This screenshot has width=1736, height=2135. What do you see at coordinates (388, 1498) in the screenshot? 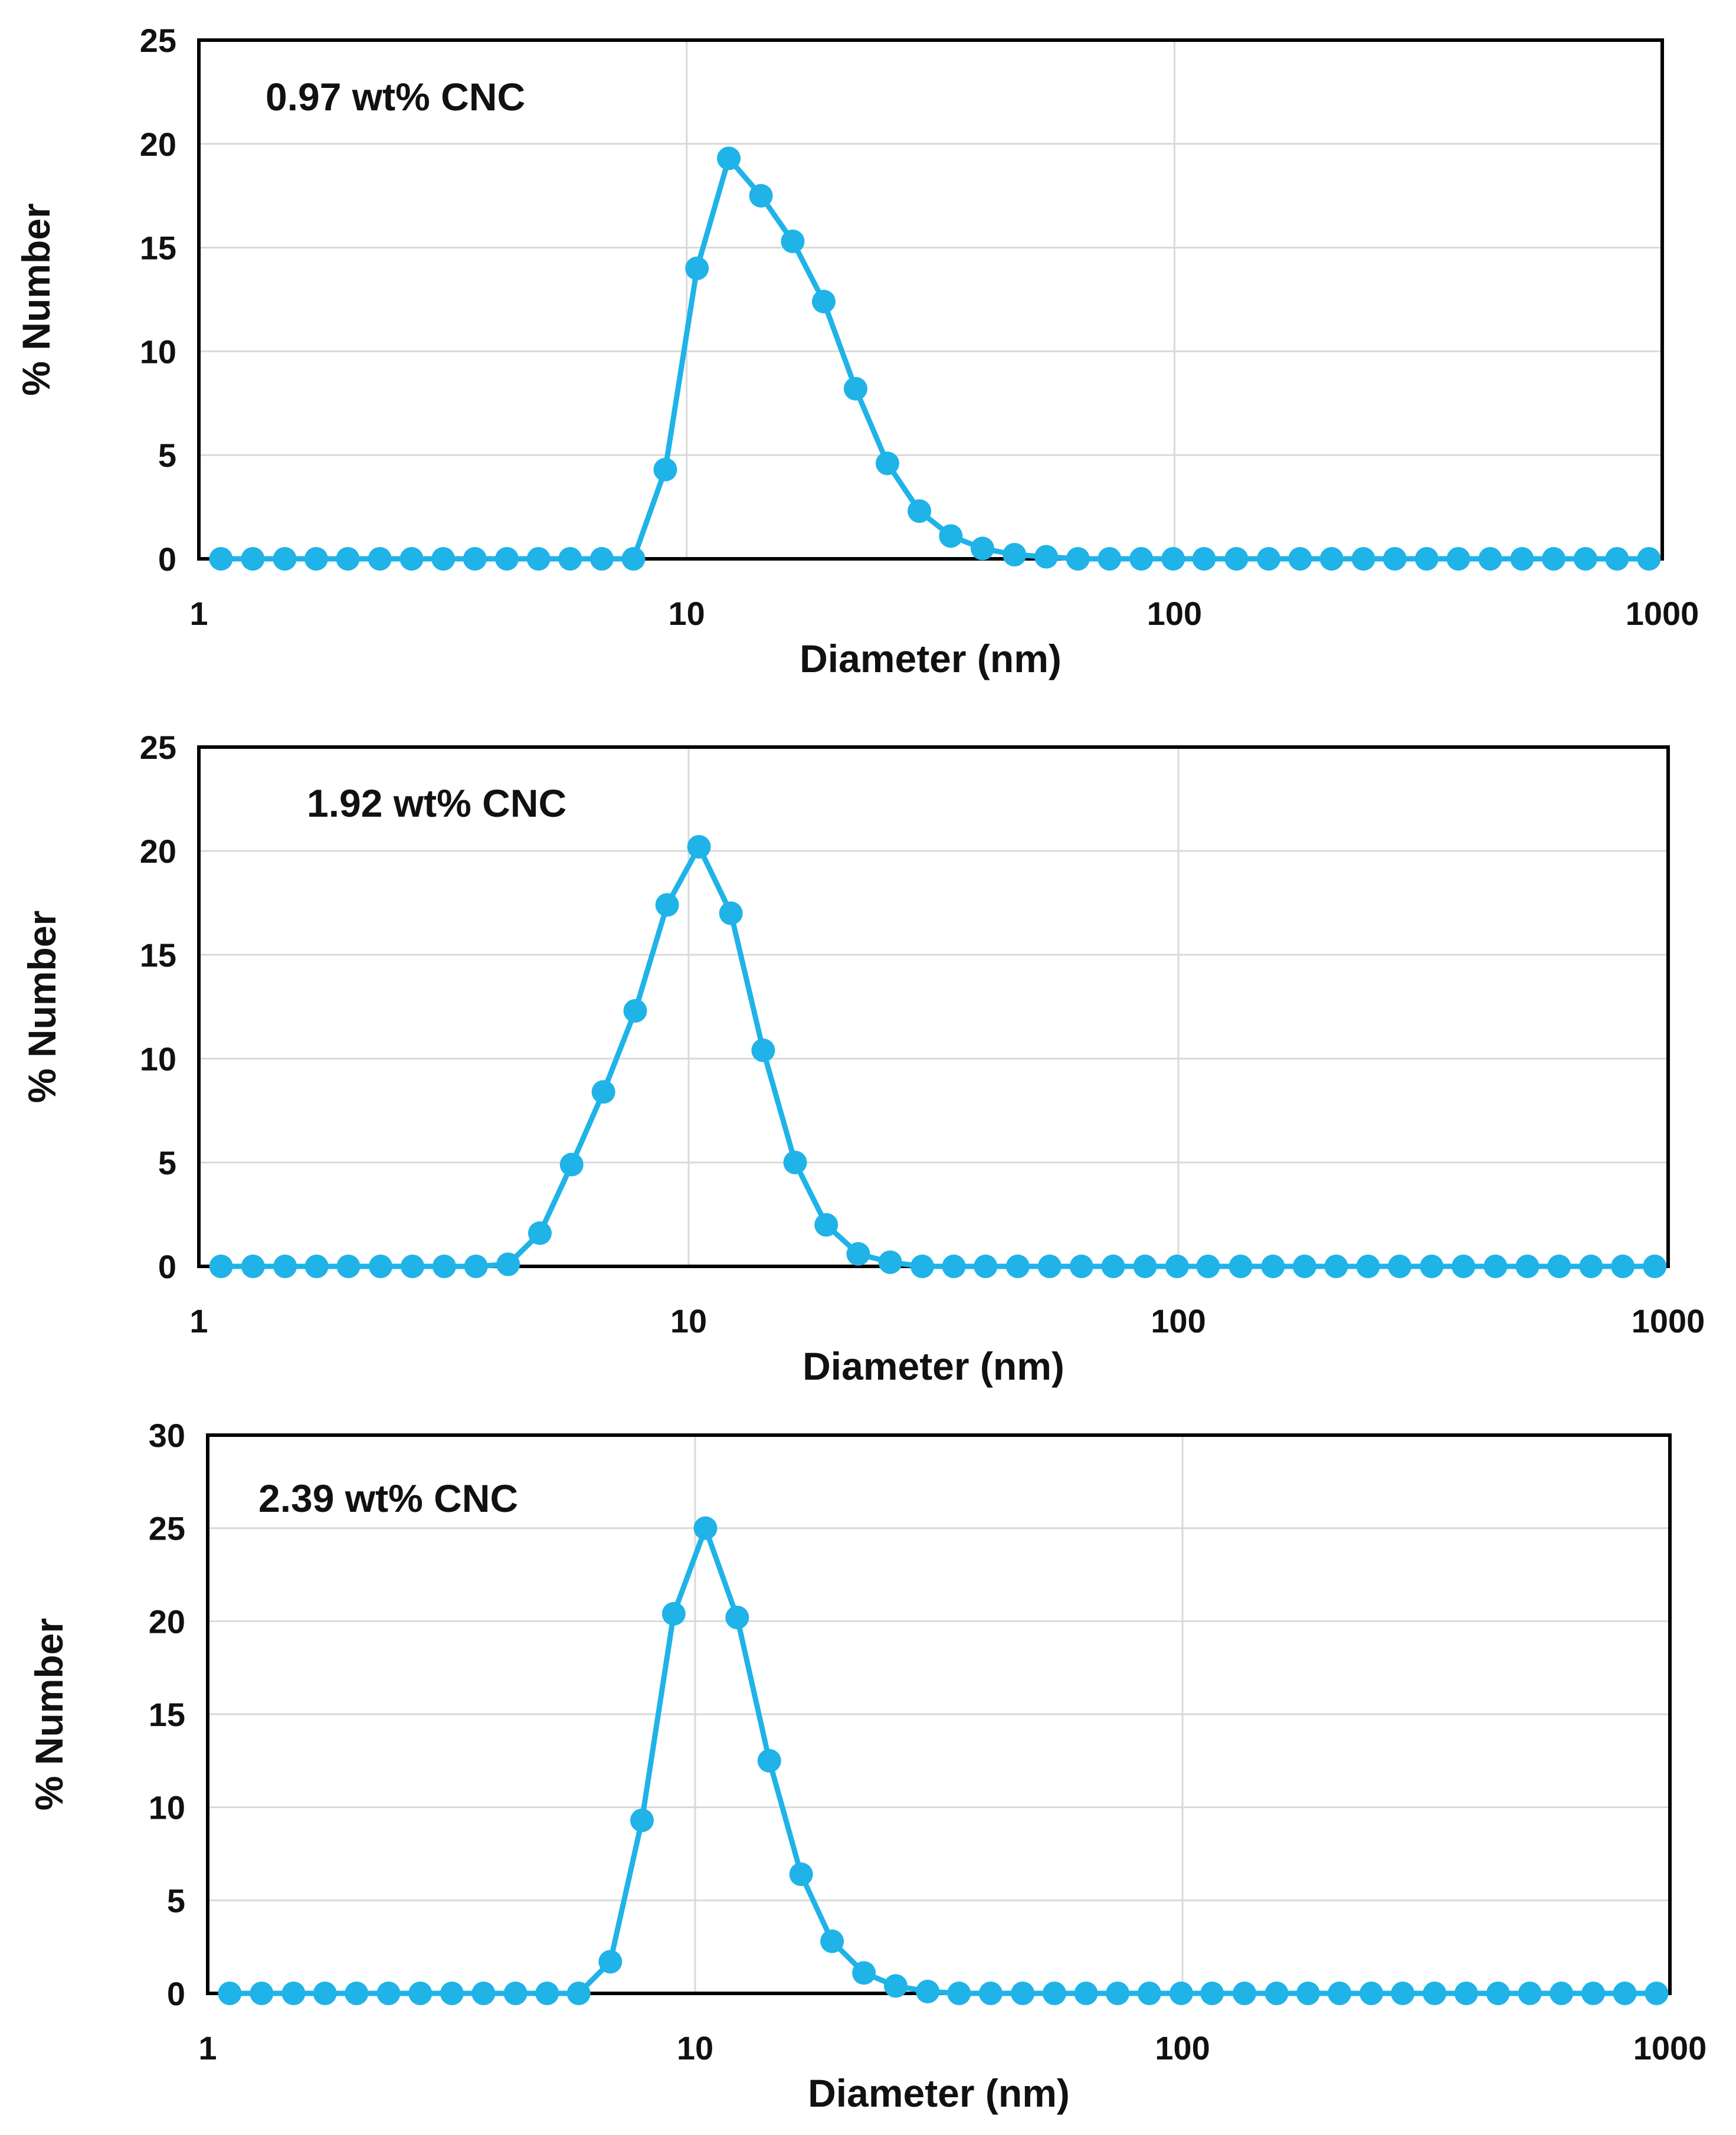
I see `panel-annotation: 2.39 wt% CNC` at bounding box center [388, 1498].